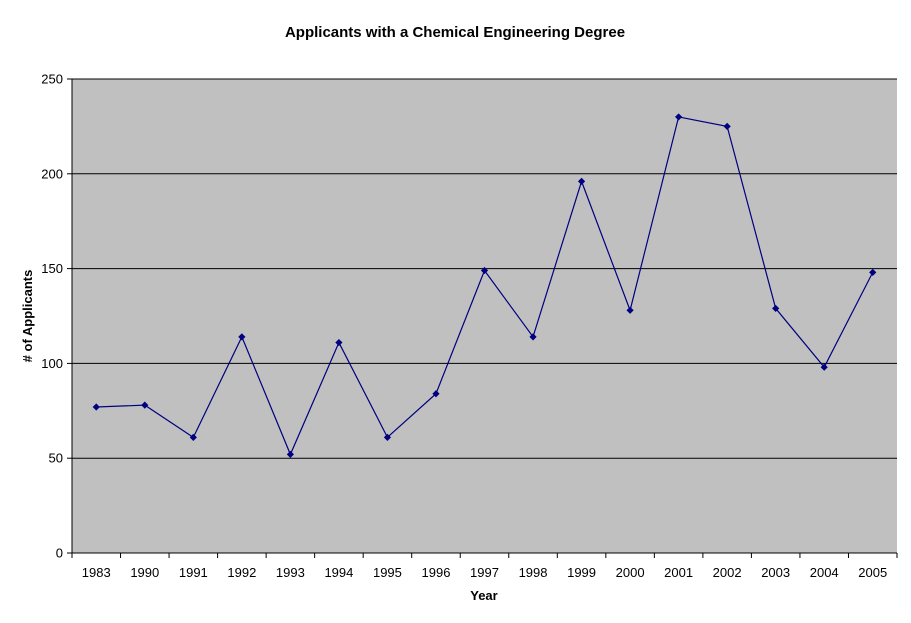 The height and width of the screenshot is (623, 911). Describe the element at coordinates (387, 572) in the screenshot. I see `x-tick-label: 1995` at that location.